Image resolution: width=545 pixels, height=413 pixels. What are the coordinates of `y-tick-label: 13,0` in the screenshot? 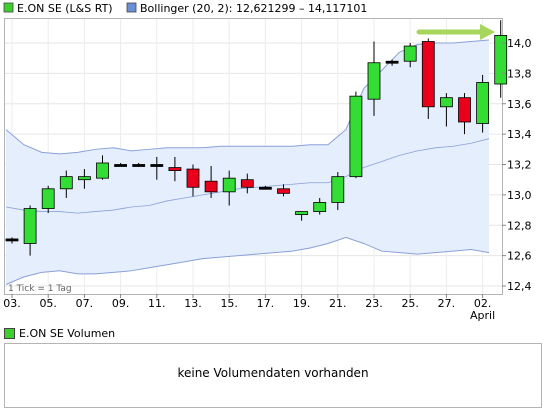 It's located at (519, 195).